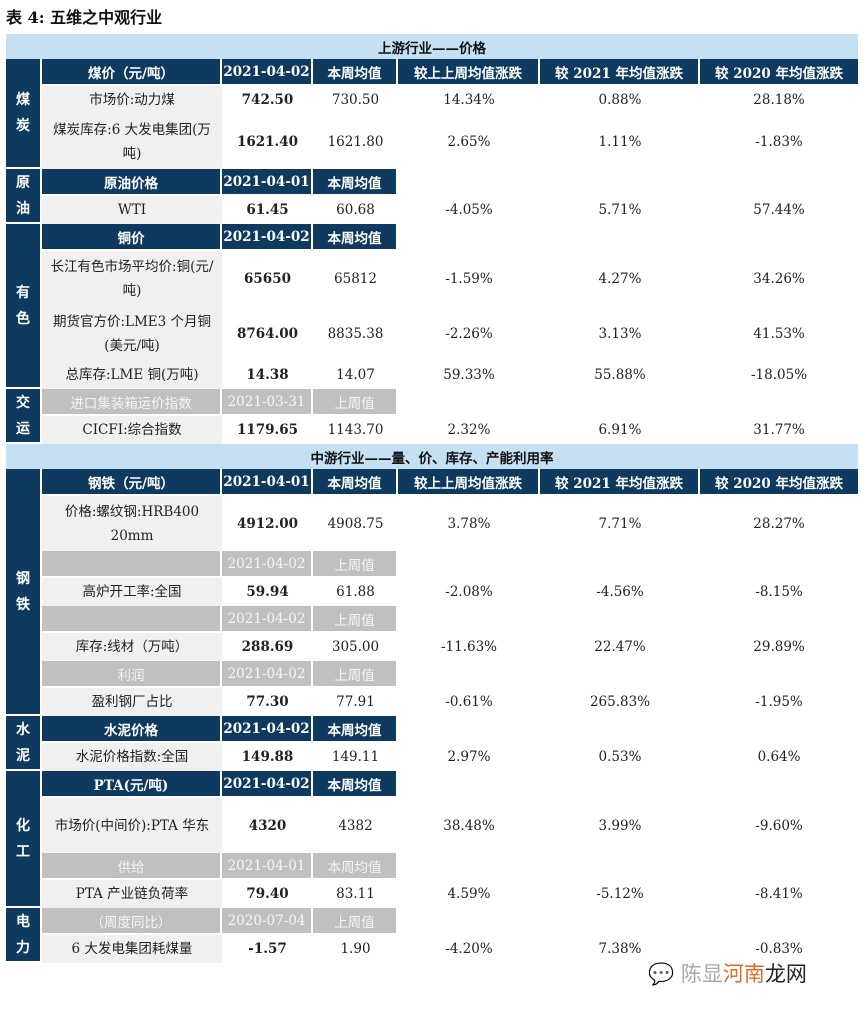 This screenshot has width=864, height=1011. What do you see at coordinates (469, 592) in the screenshot?
I see `change-value: -2.08%` at bounding box center [469, 592].